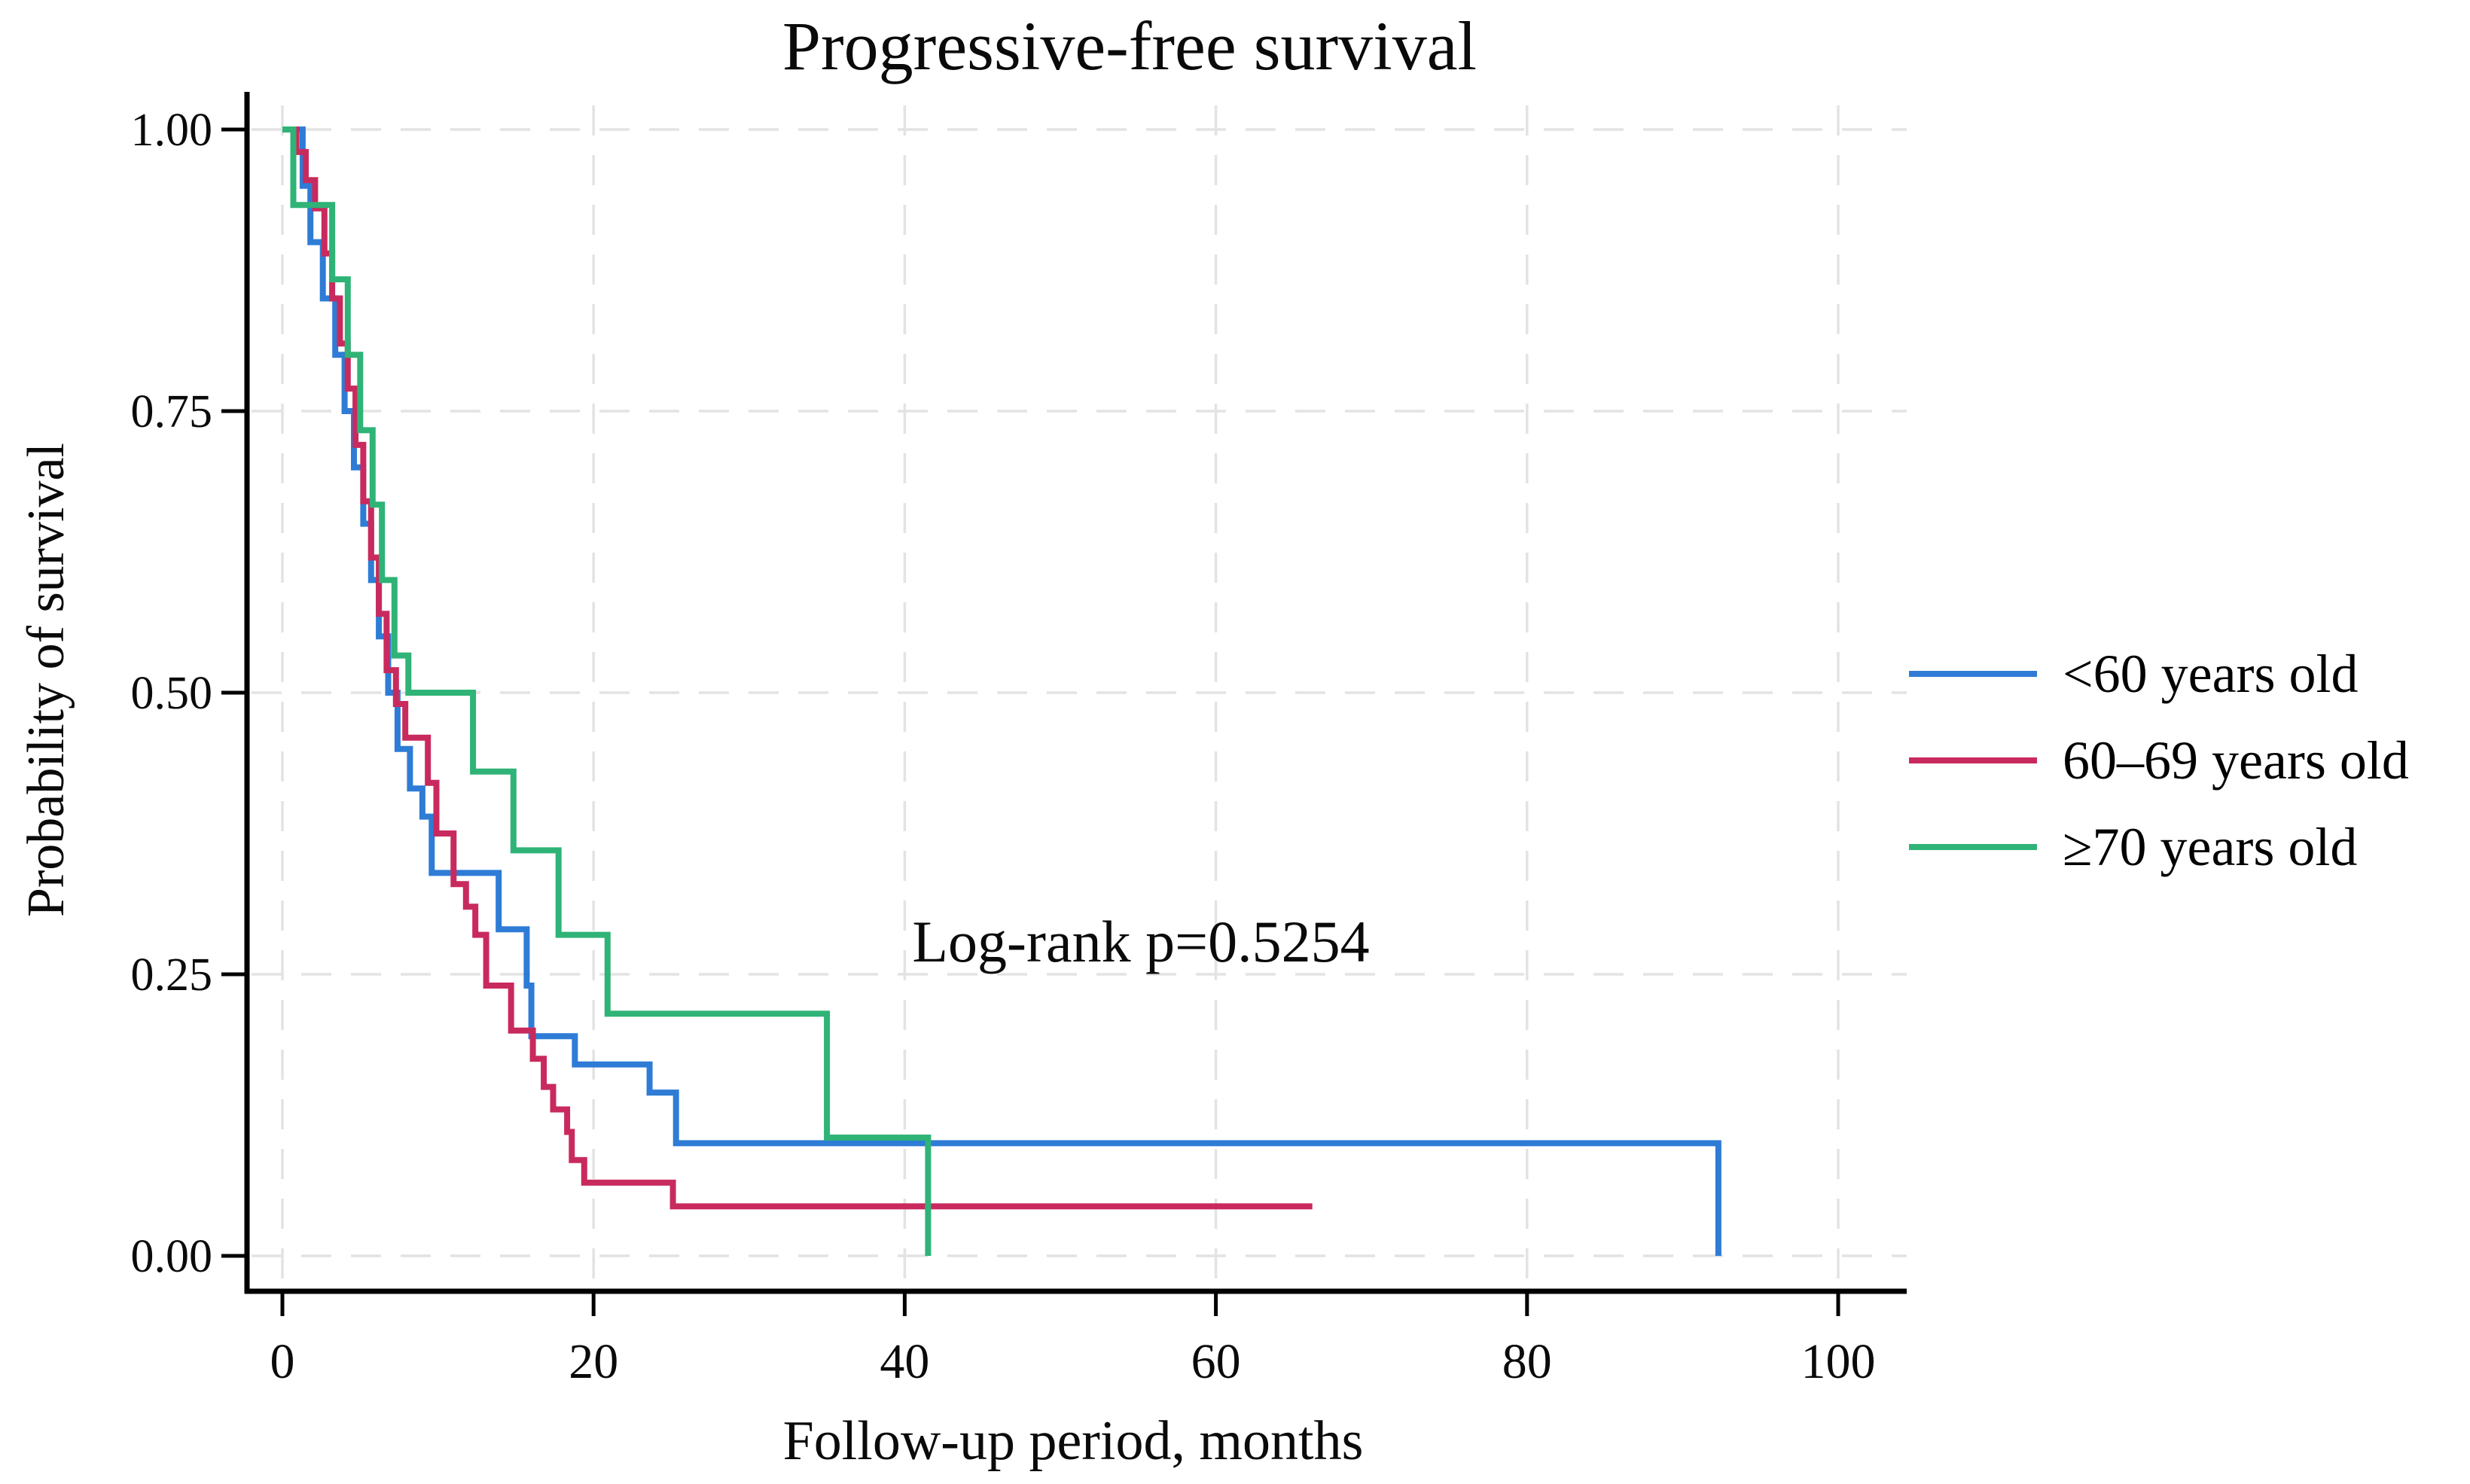 Image resolution: width=2470 pixels, height=1484 pixels. What do you see at coordinates (1527, 1361) in the screenshot?
I see `x-tick-label: 80` at bounding box center [1527, 1361].